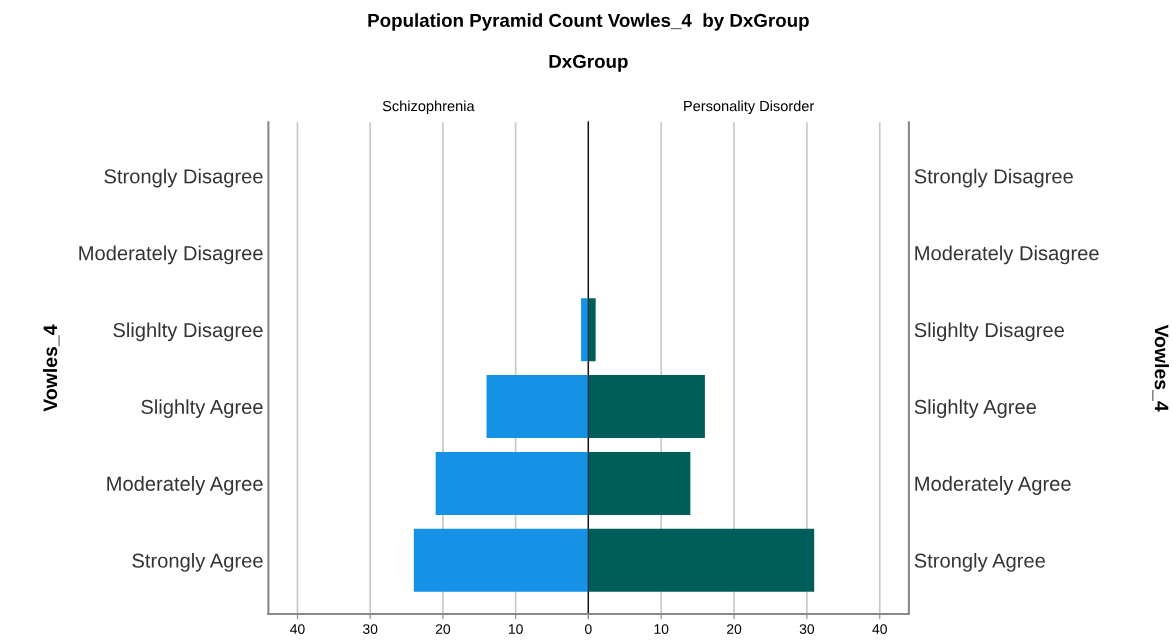 Image resolution: width=1172 pixels, height=643 pixels. What do you see at coordinates (588, 63) in the screenshot?
I see `chart-subtitle: DxGroup` at bounding box center [588, 63].